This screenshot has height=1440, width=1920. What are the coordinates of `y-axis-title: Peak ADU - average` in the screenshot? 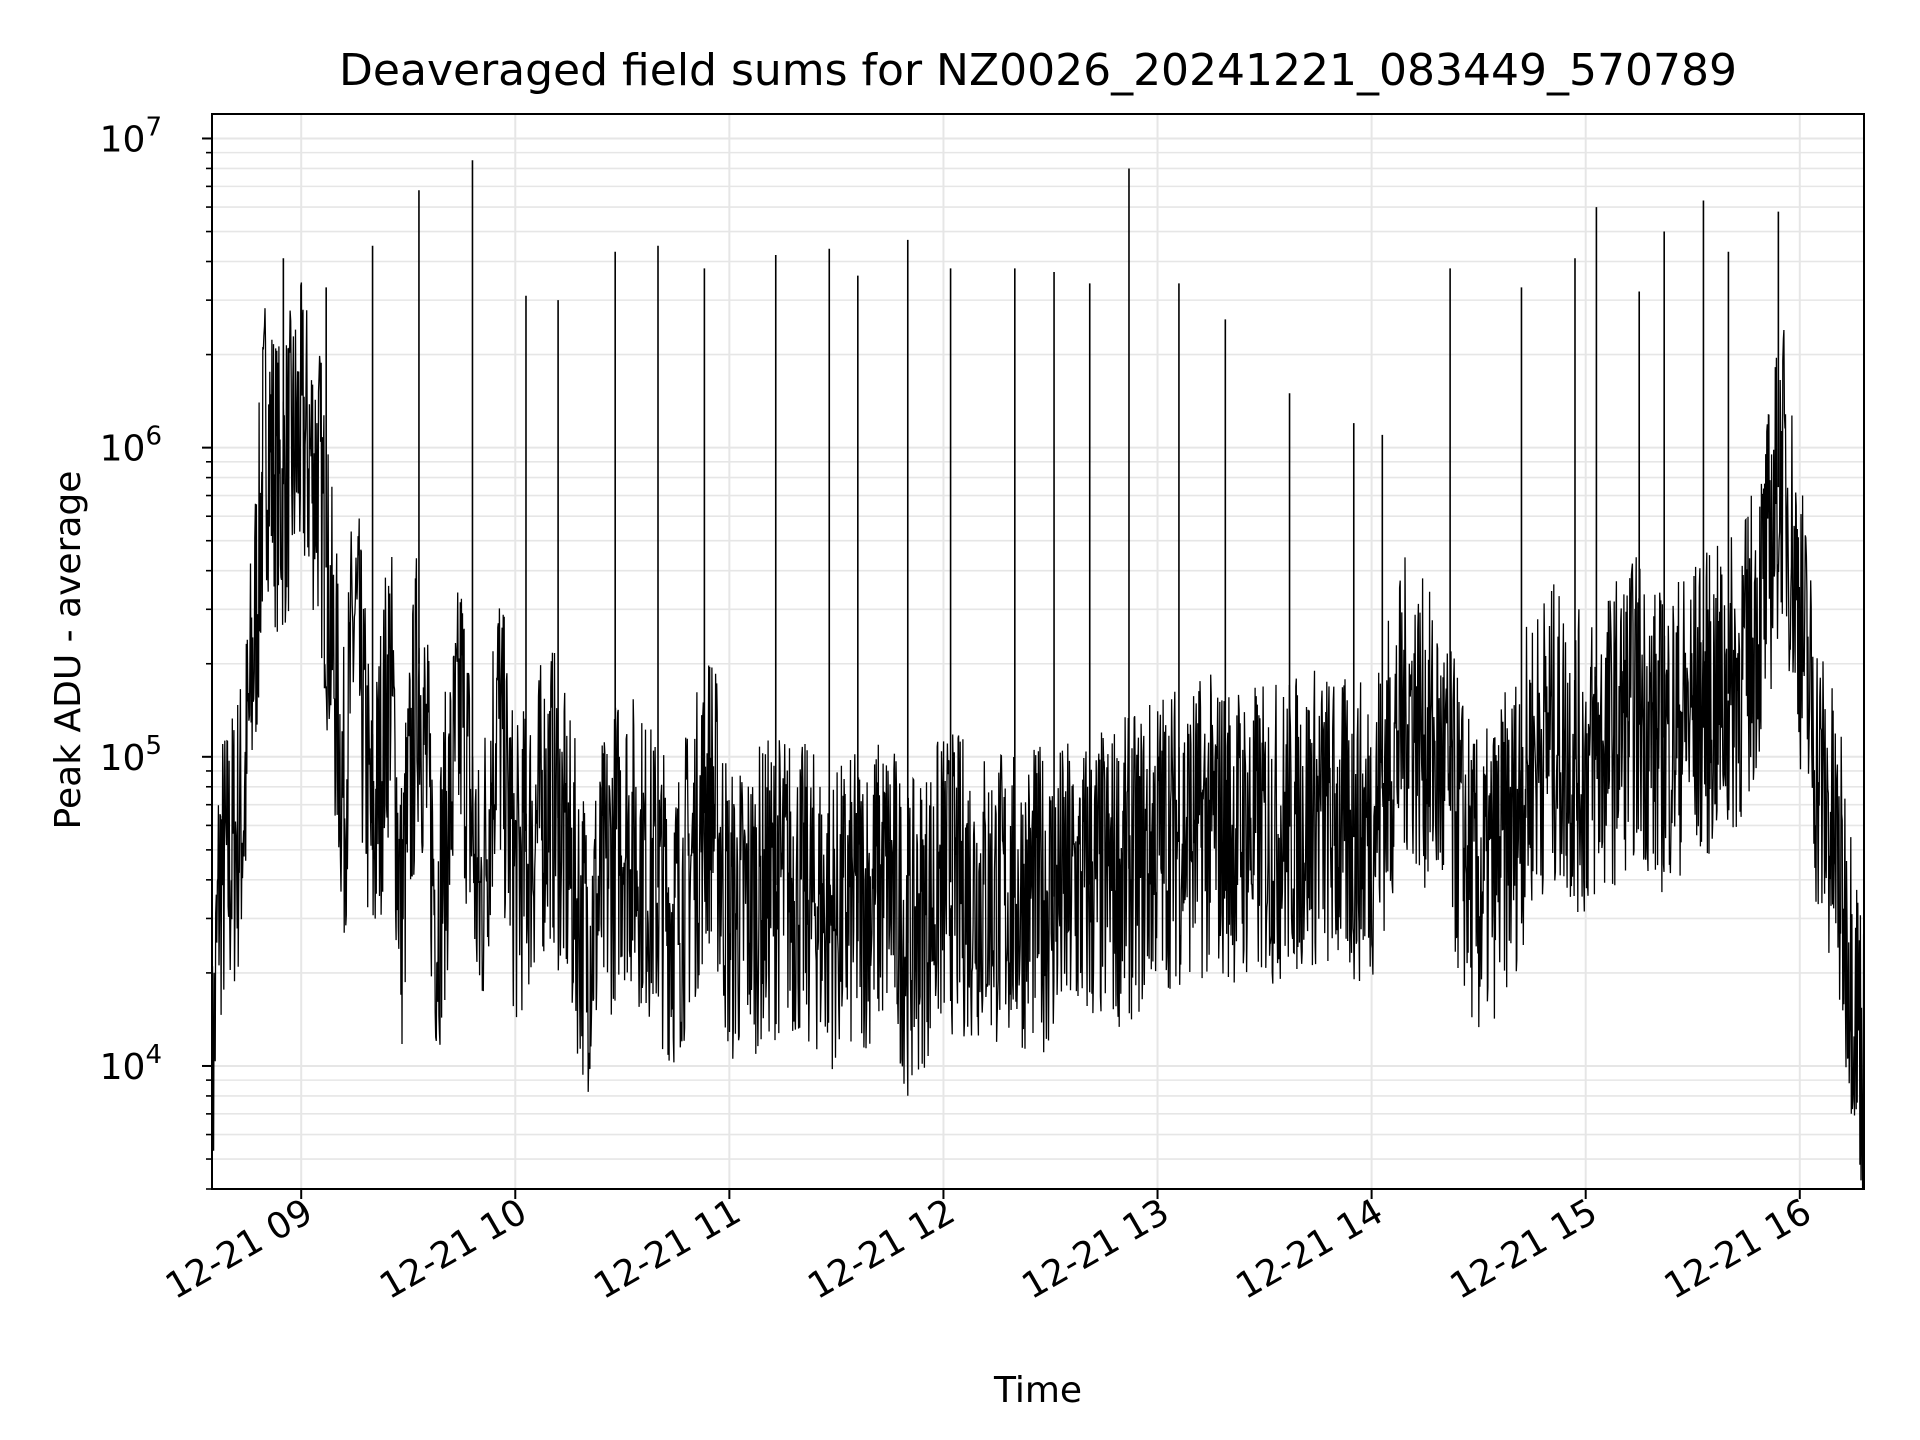 It's located at (68, 650).